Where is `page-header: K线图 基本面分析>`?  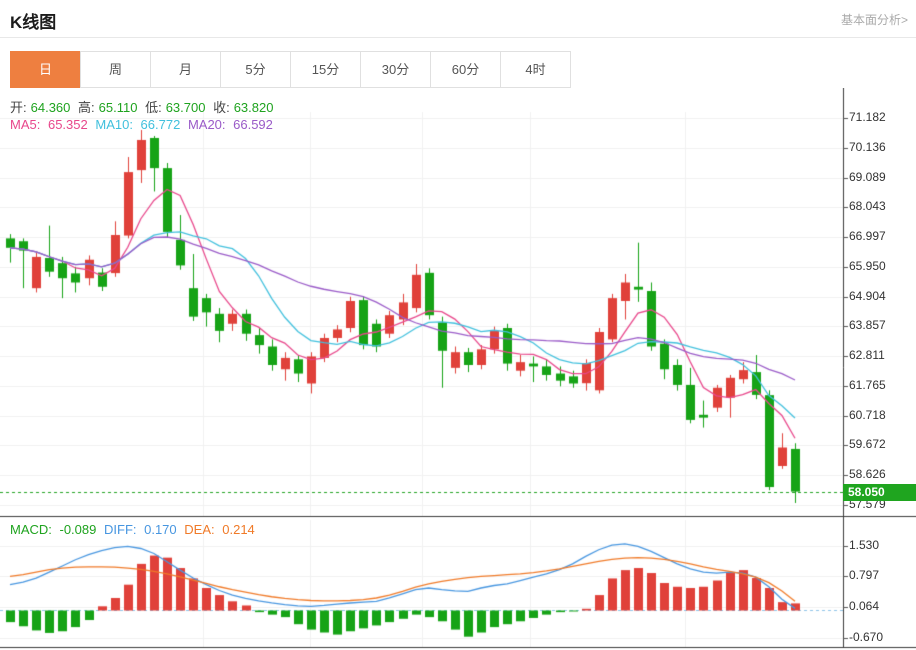 page-header: K线图 基本面分析> is located at coordinates (458, 19).